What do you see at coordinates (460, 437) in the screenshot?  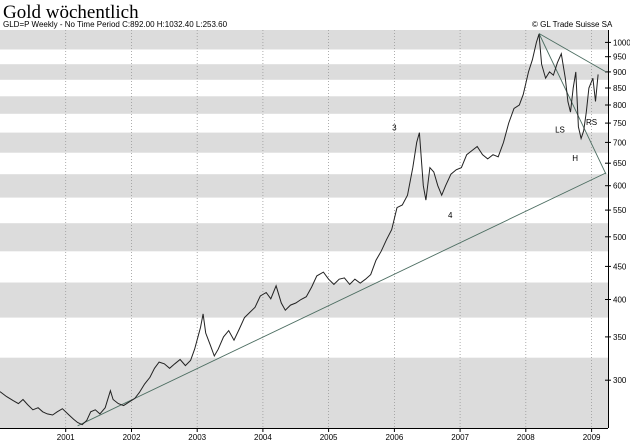 I see `x-tick-label: 2007` at bounding box center [460, 437].